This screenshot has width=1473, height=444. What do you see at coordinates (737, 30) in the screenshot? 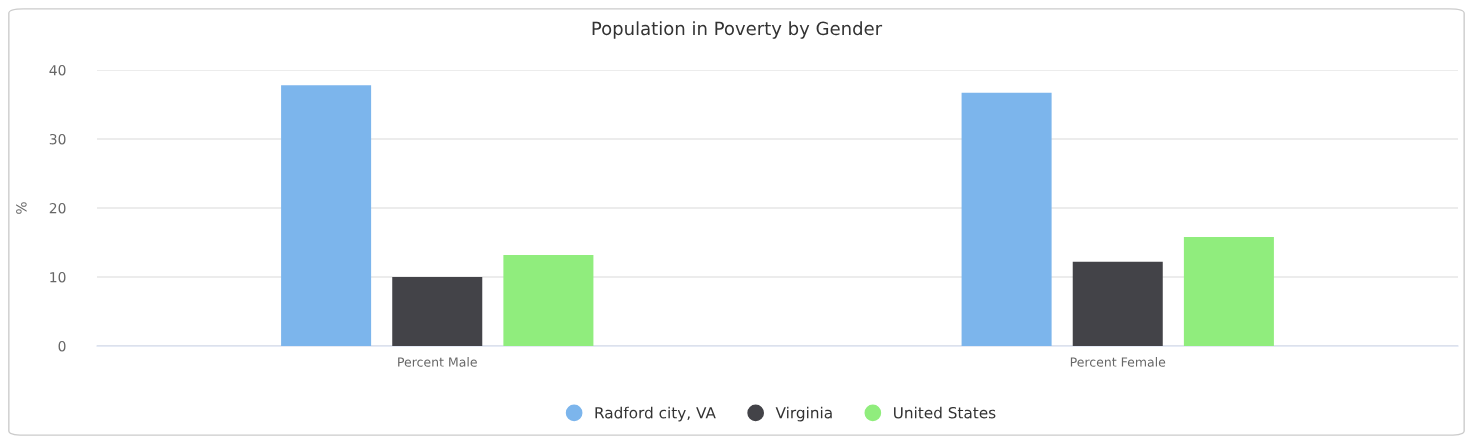
I see `chart-title: Population in Poverty by Gender` at bounding box center [737, 30].